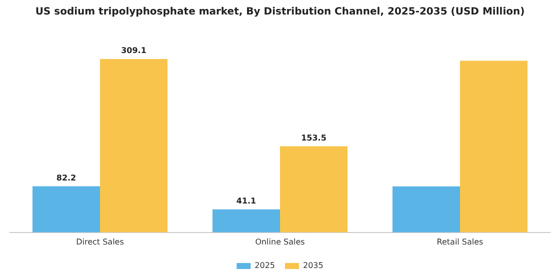 Image resolution: width=560 pixels, height=280 pixels. Describe the element at coordinates (314, 137) in the screenshot. I see `data-label: 153.5` at that location.